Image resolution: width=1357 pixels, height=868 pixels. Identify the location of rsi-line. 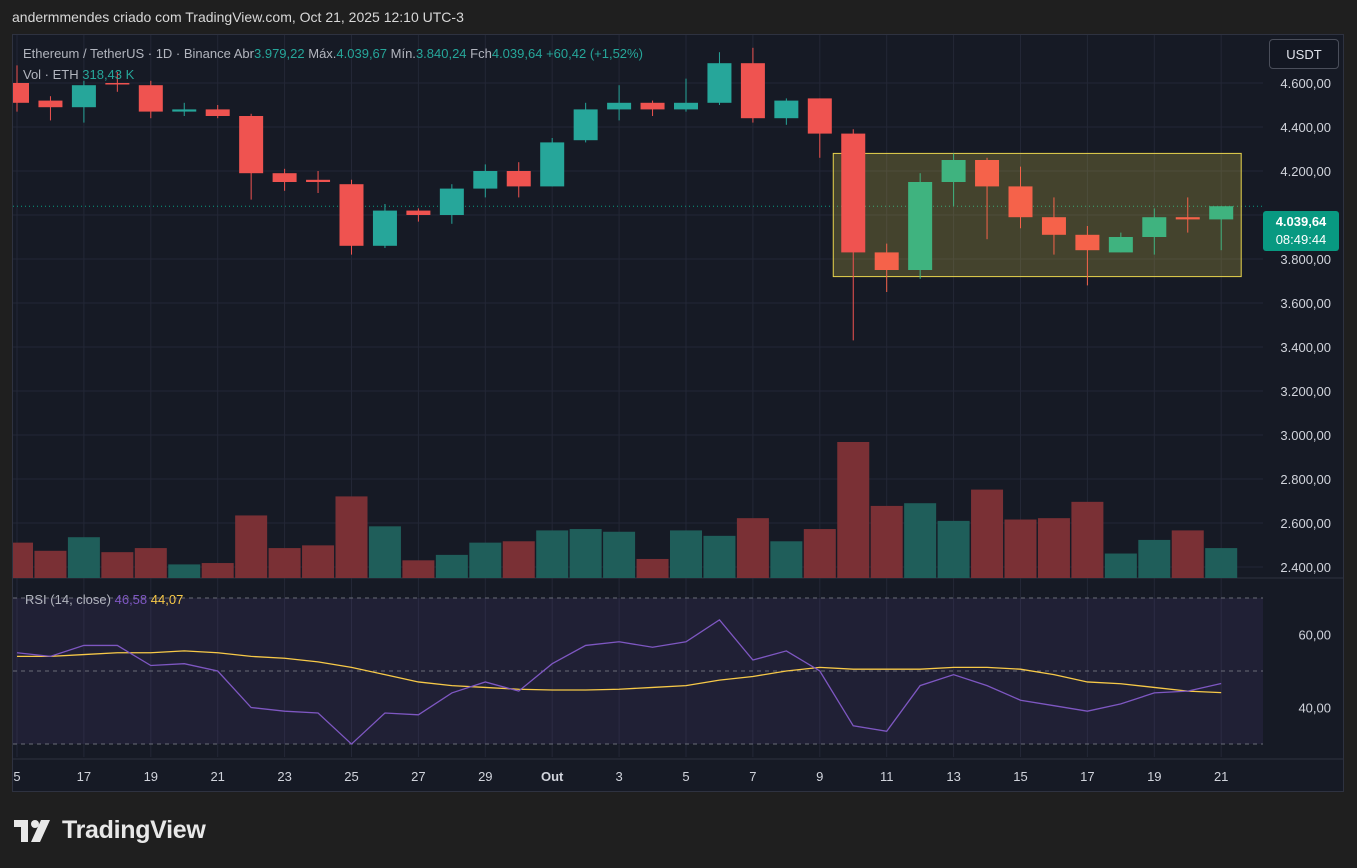
(619, 682).